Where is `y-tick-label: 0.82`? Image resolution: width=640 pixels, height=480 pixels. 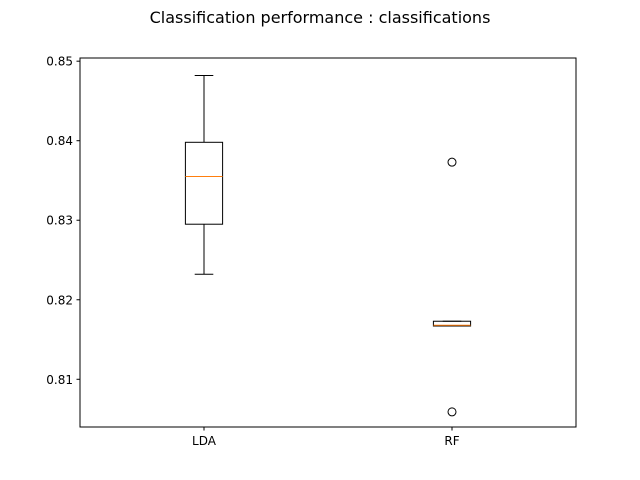 y-tick-label: 0.82 is located at coordinates (59, 300).